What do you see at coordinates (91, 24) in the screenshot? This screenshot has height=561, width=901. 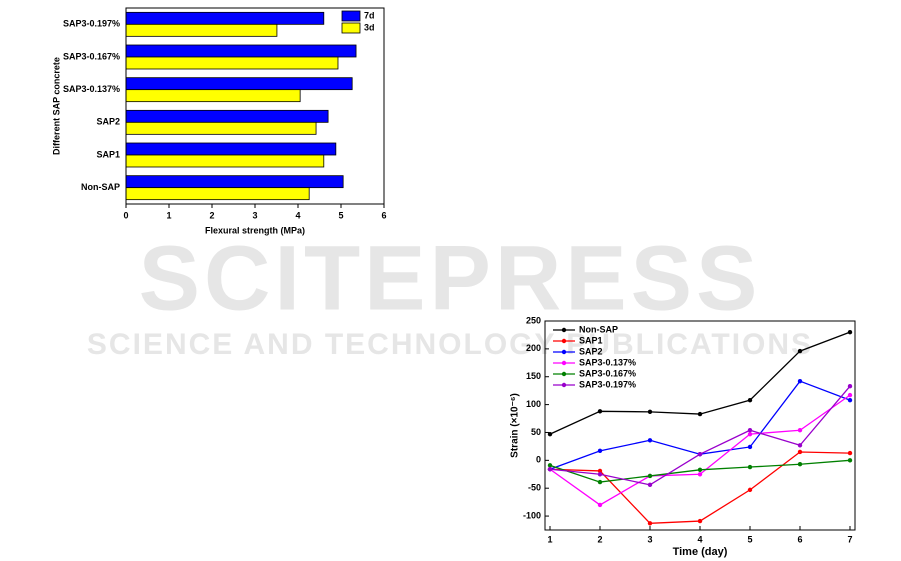 I see `y-tick-label: SAP3-0.197%` at bounding box center [91, 24].